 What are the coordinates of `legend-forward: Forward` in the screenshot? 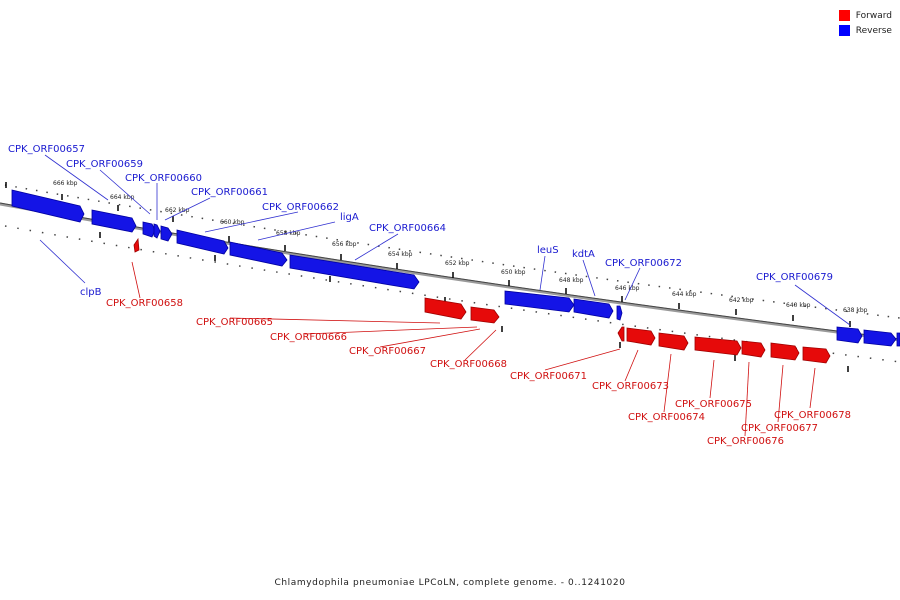 It's located at (865, 15).